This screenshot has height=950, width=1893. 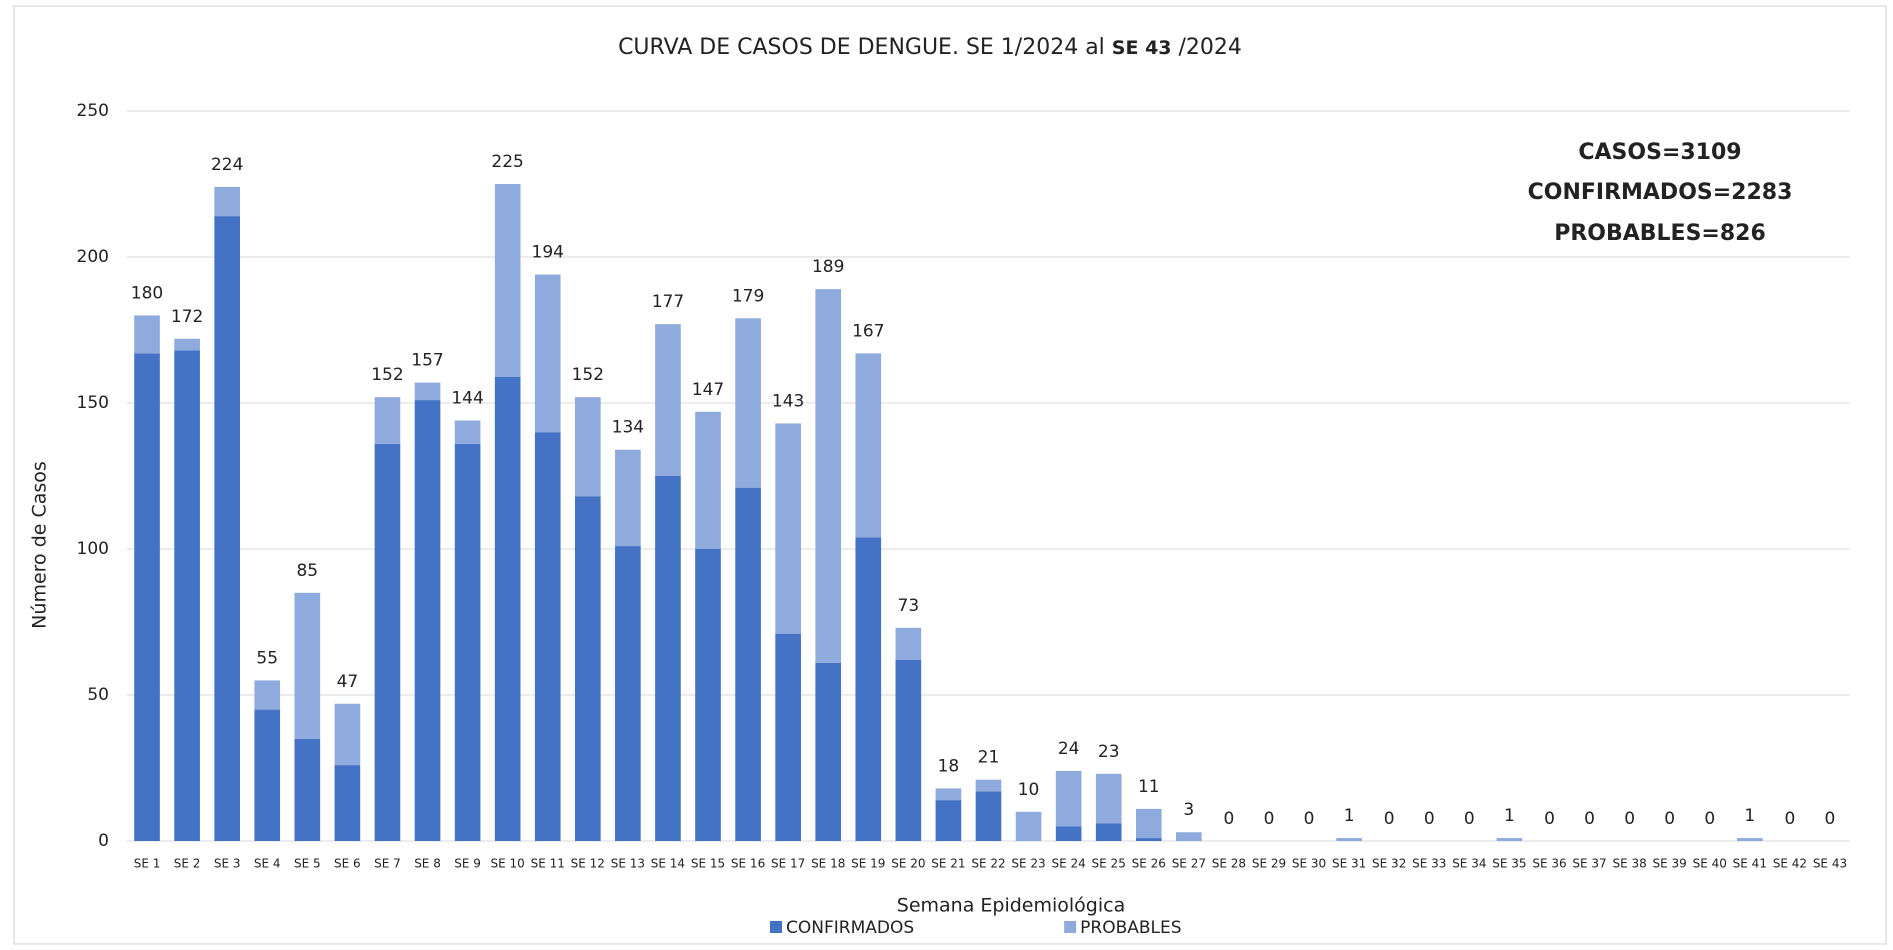 What do you see at coordinates (1130, 928) in the screenshot?
I see `legend-label: PROBABLES` at bounding box center [1130, 928].